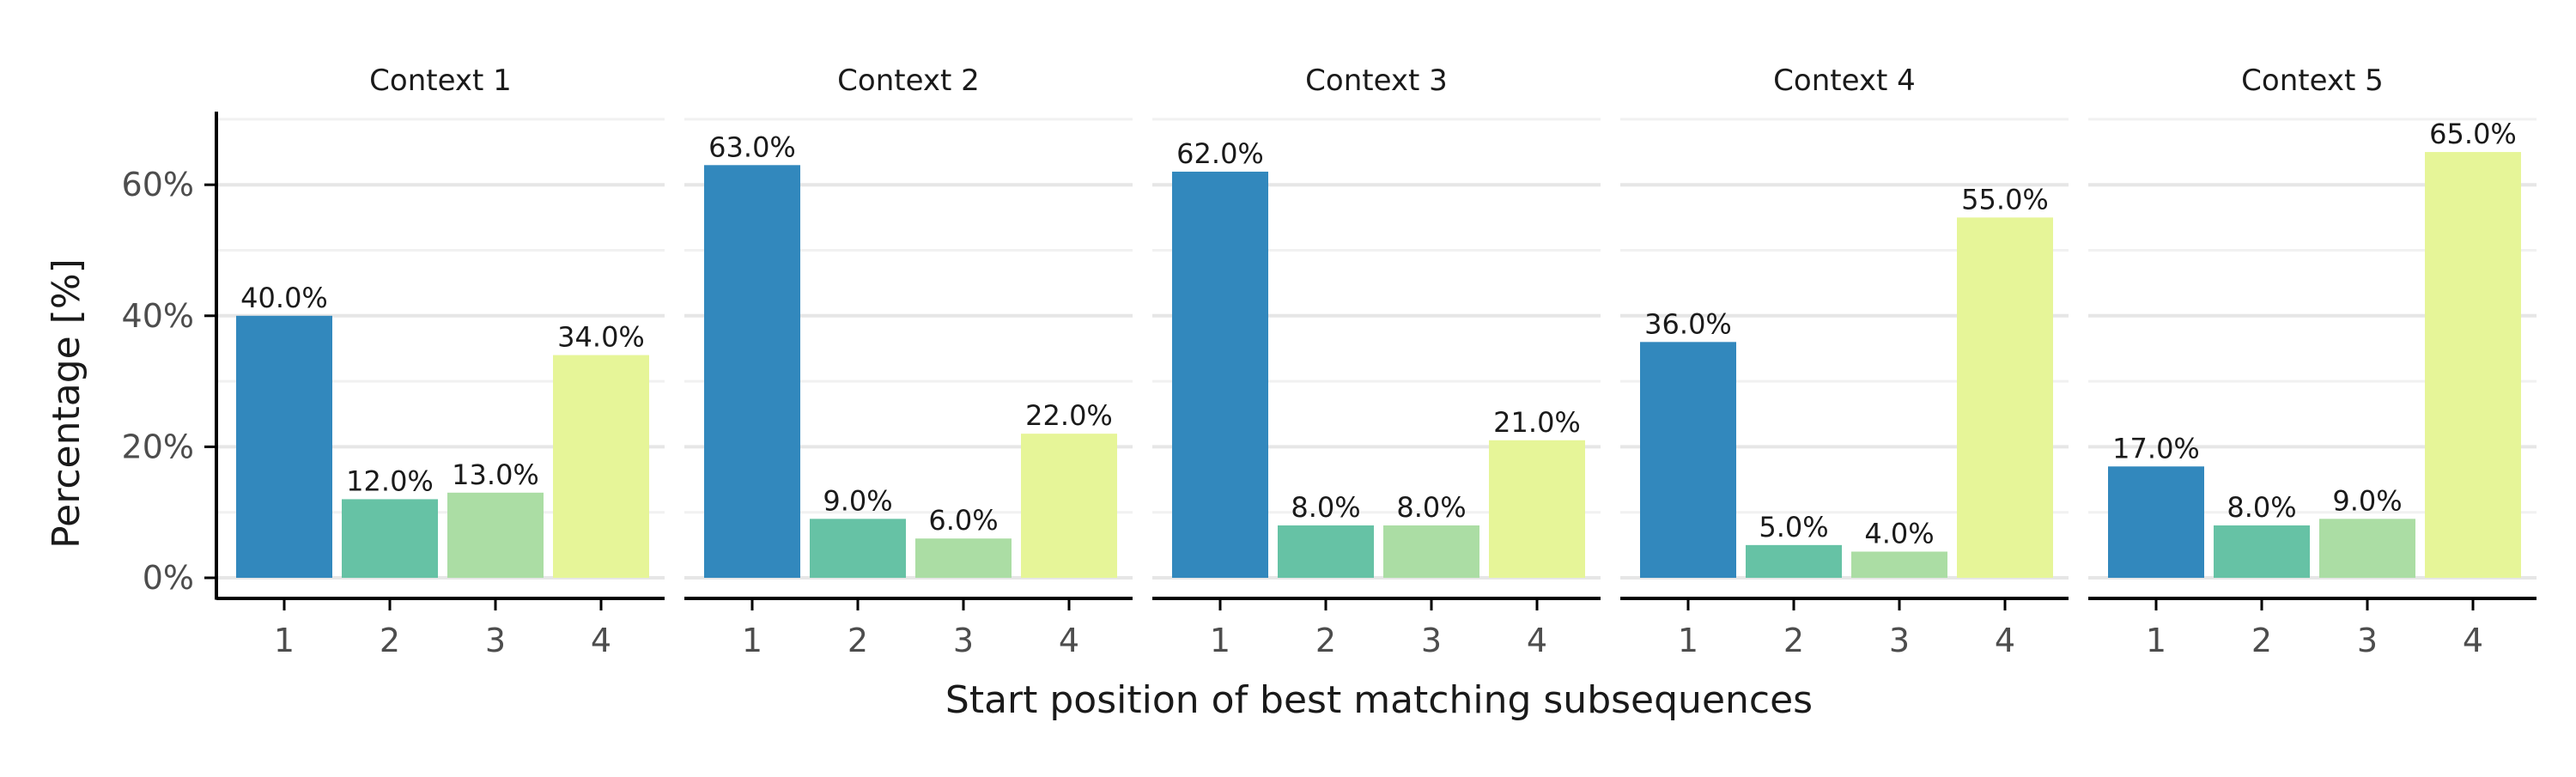  I want to click on bar-value-label: 4.0%, so click(1899, 533).